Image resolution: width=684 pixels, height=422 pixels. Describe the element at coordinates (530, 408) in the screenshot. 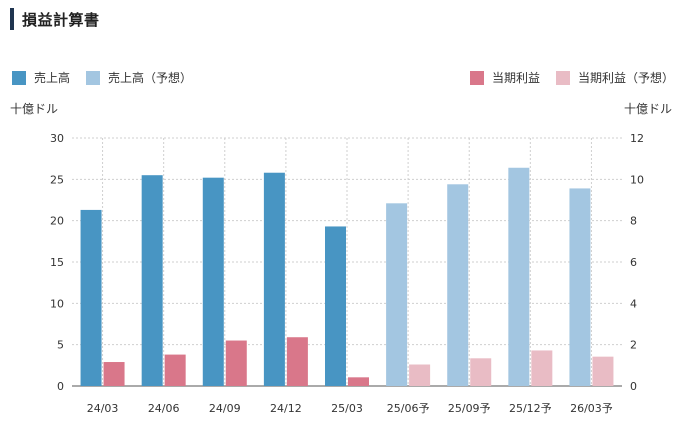

I see `x-tick-label: 25/12予` at that location.